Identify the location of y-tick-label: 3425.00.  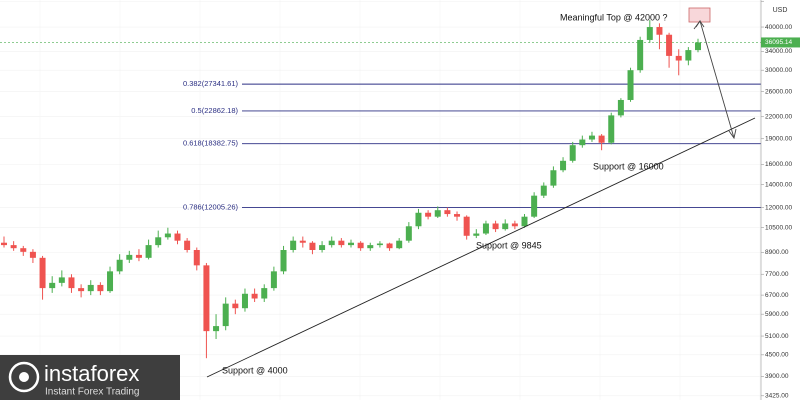
(777, 395).